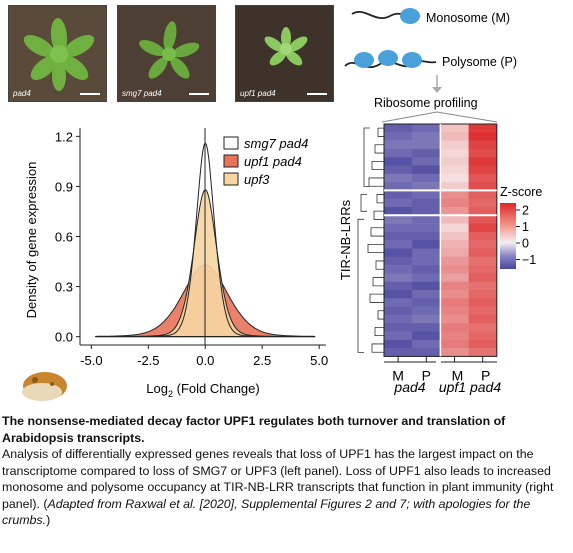 Image resolution: width=573 pixels, height=553 pixels. What do you see at coordinates (202, 390) in the screenshot?
I see `x-axis-label: Log2 (Fold Change)` at bounding box center [202, 390].